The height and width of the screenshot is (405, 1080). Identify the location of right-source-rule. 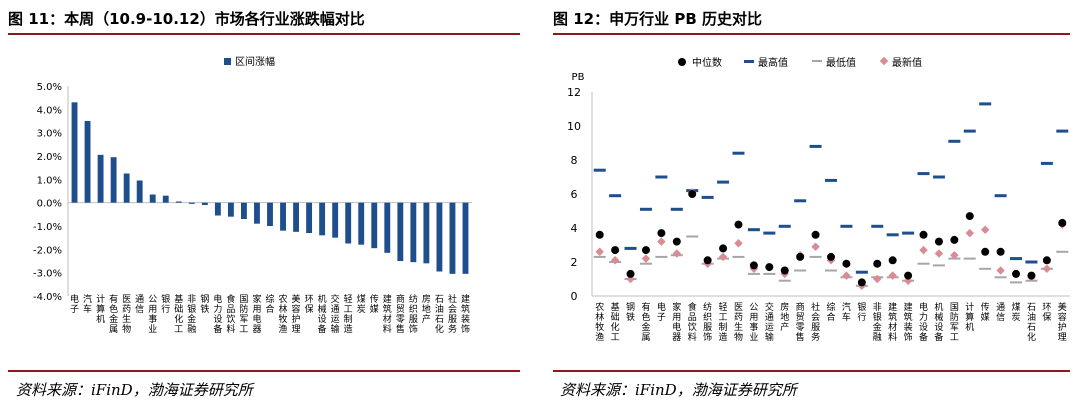
(811, 371).